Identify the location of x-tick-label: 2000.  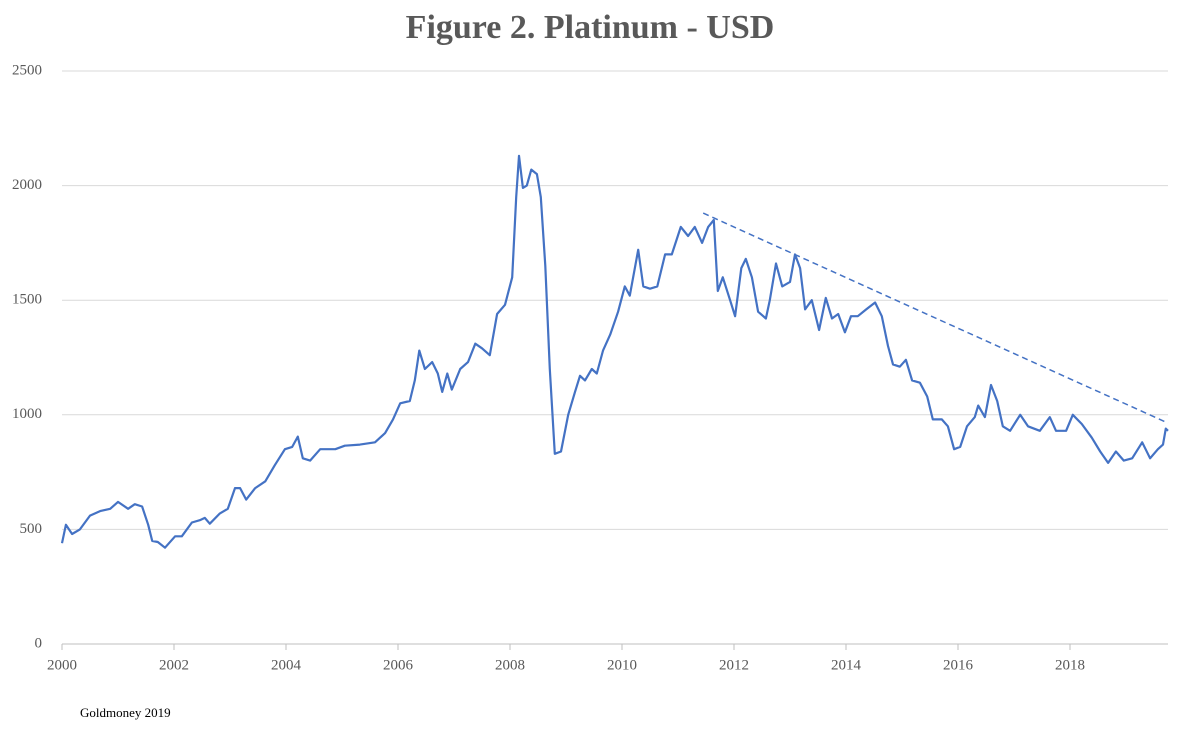
(62, 665).